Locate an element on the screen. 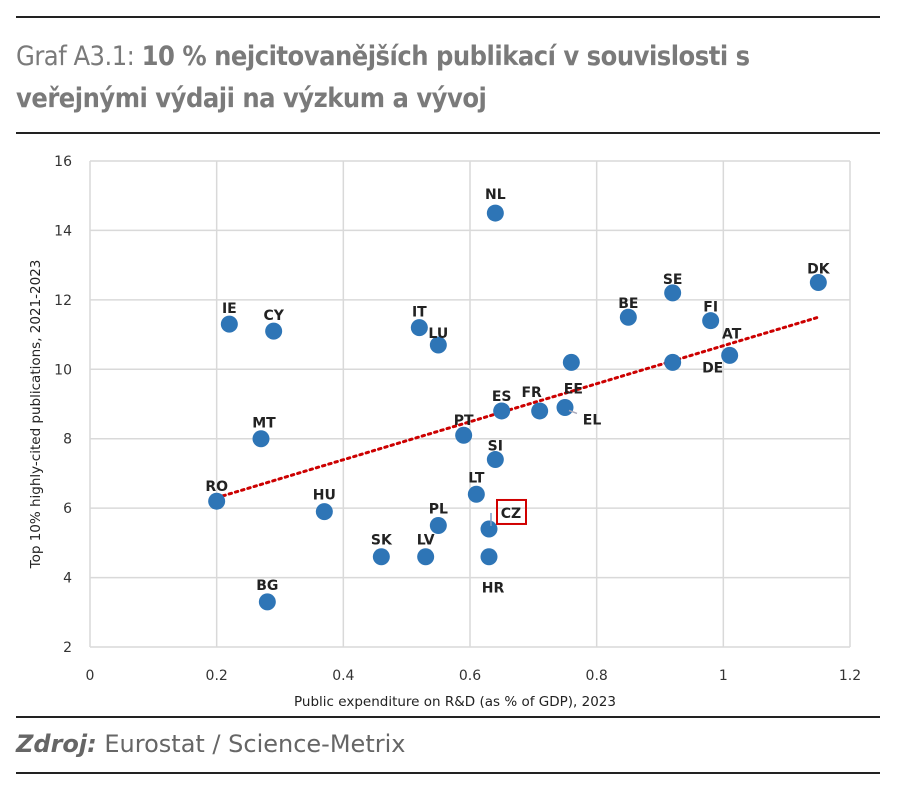  data-point-it is located at coordinates (419, 328).